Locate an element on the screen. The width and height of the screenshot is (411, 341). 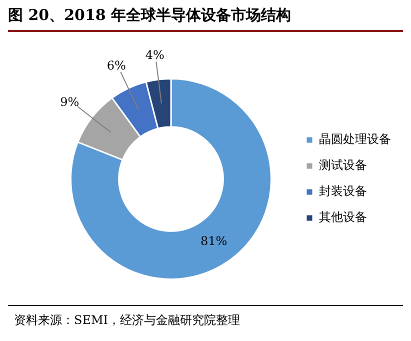
data-label: 4% is located at coordinates (154, 55).